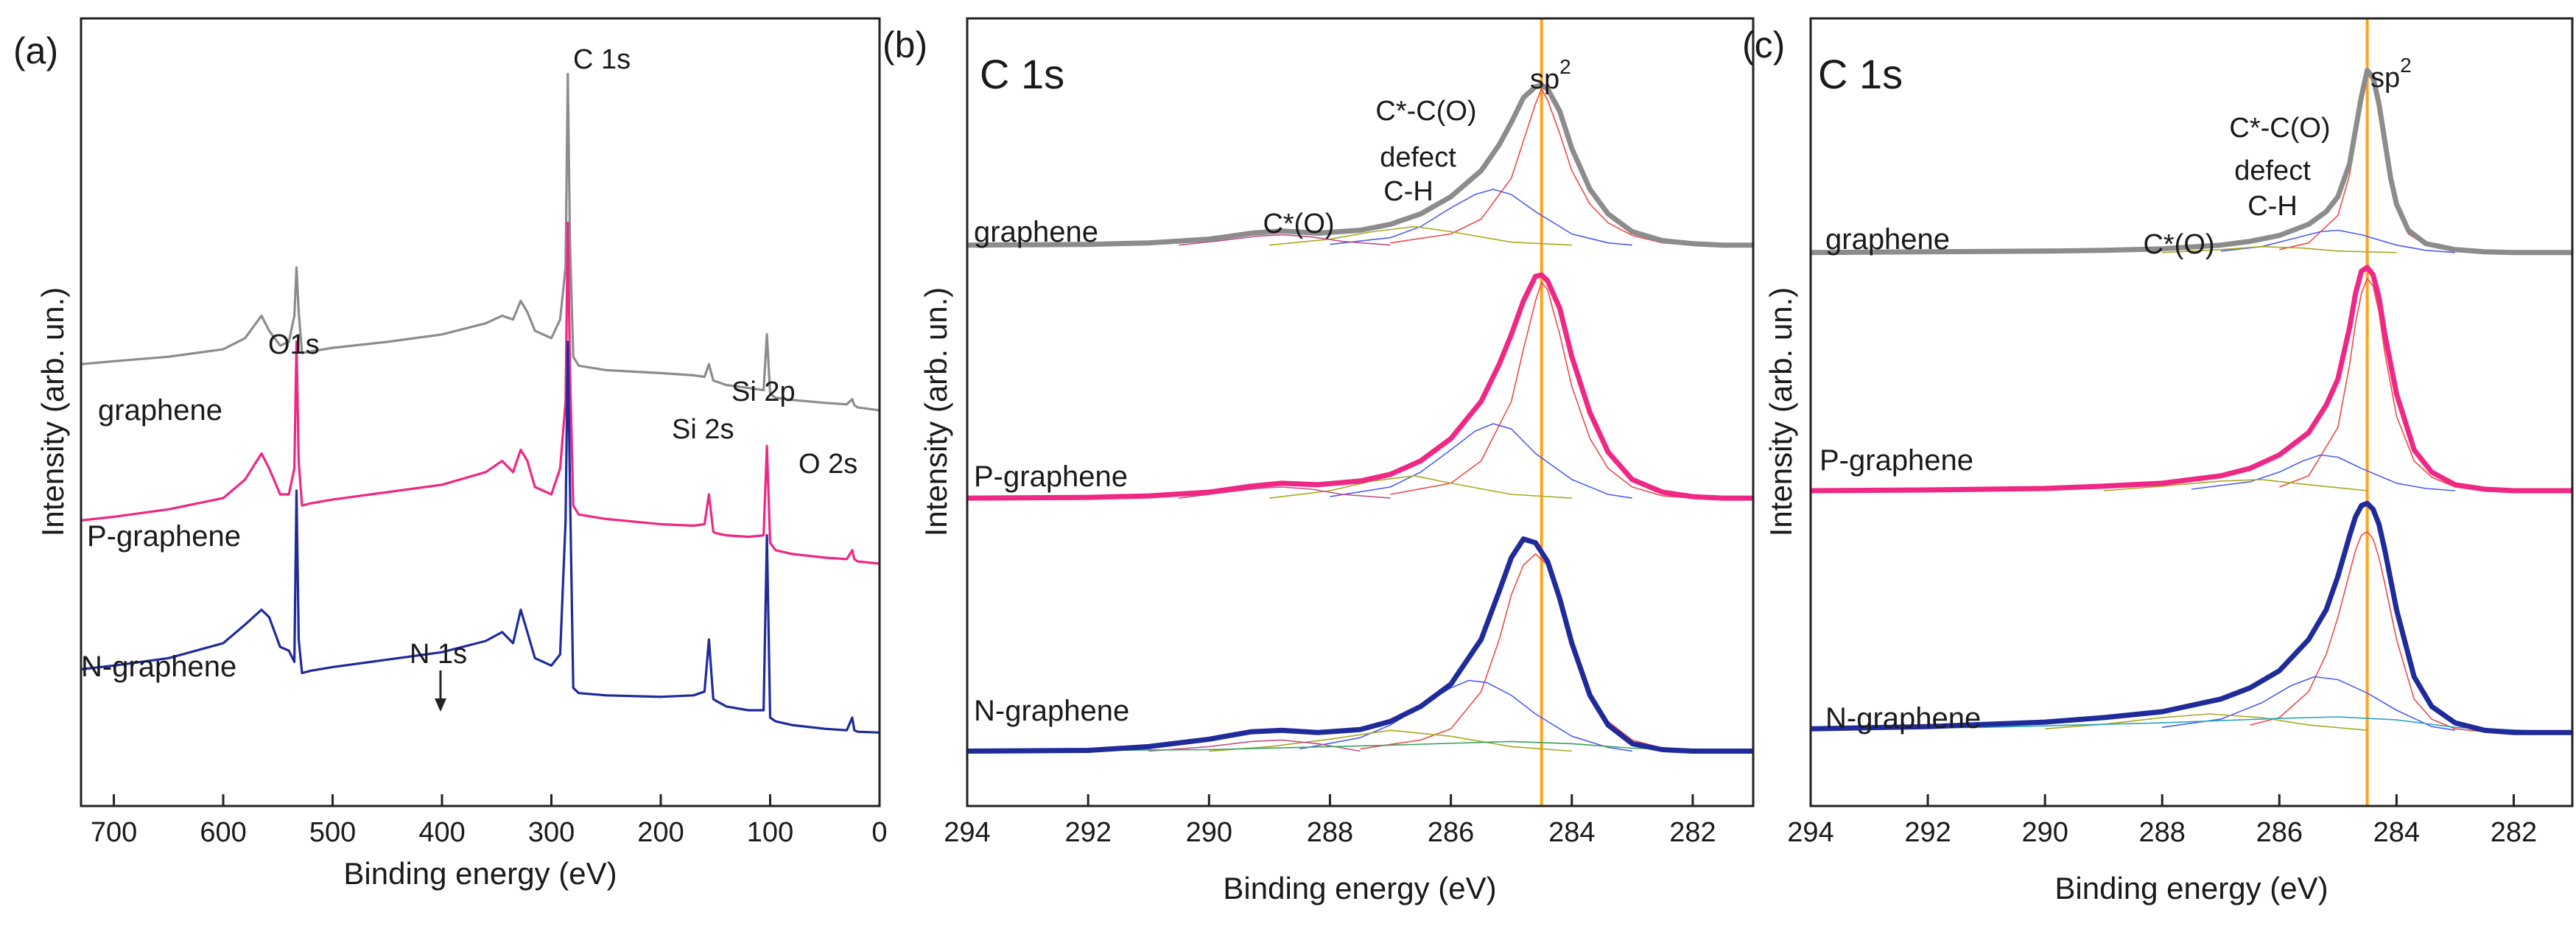 The image size is (2576, 932). What do you see at coordinates (2396, 832) in the screenshot?
I see `panel-c-x-tick-label-284: 284` at bounding box center [2396, 832].